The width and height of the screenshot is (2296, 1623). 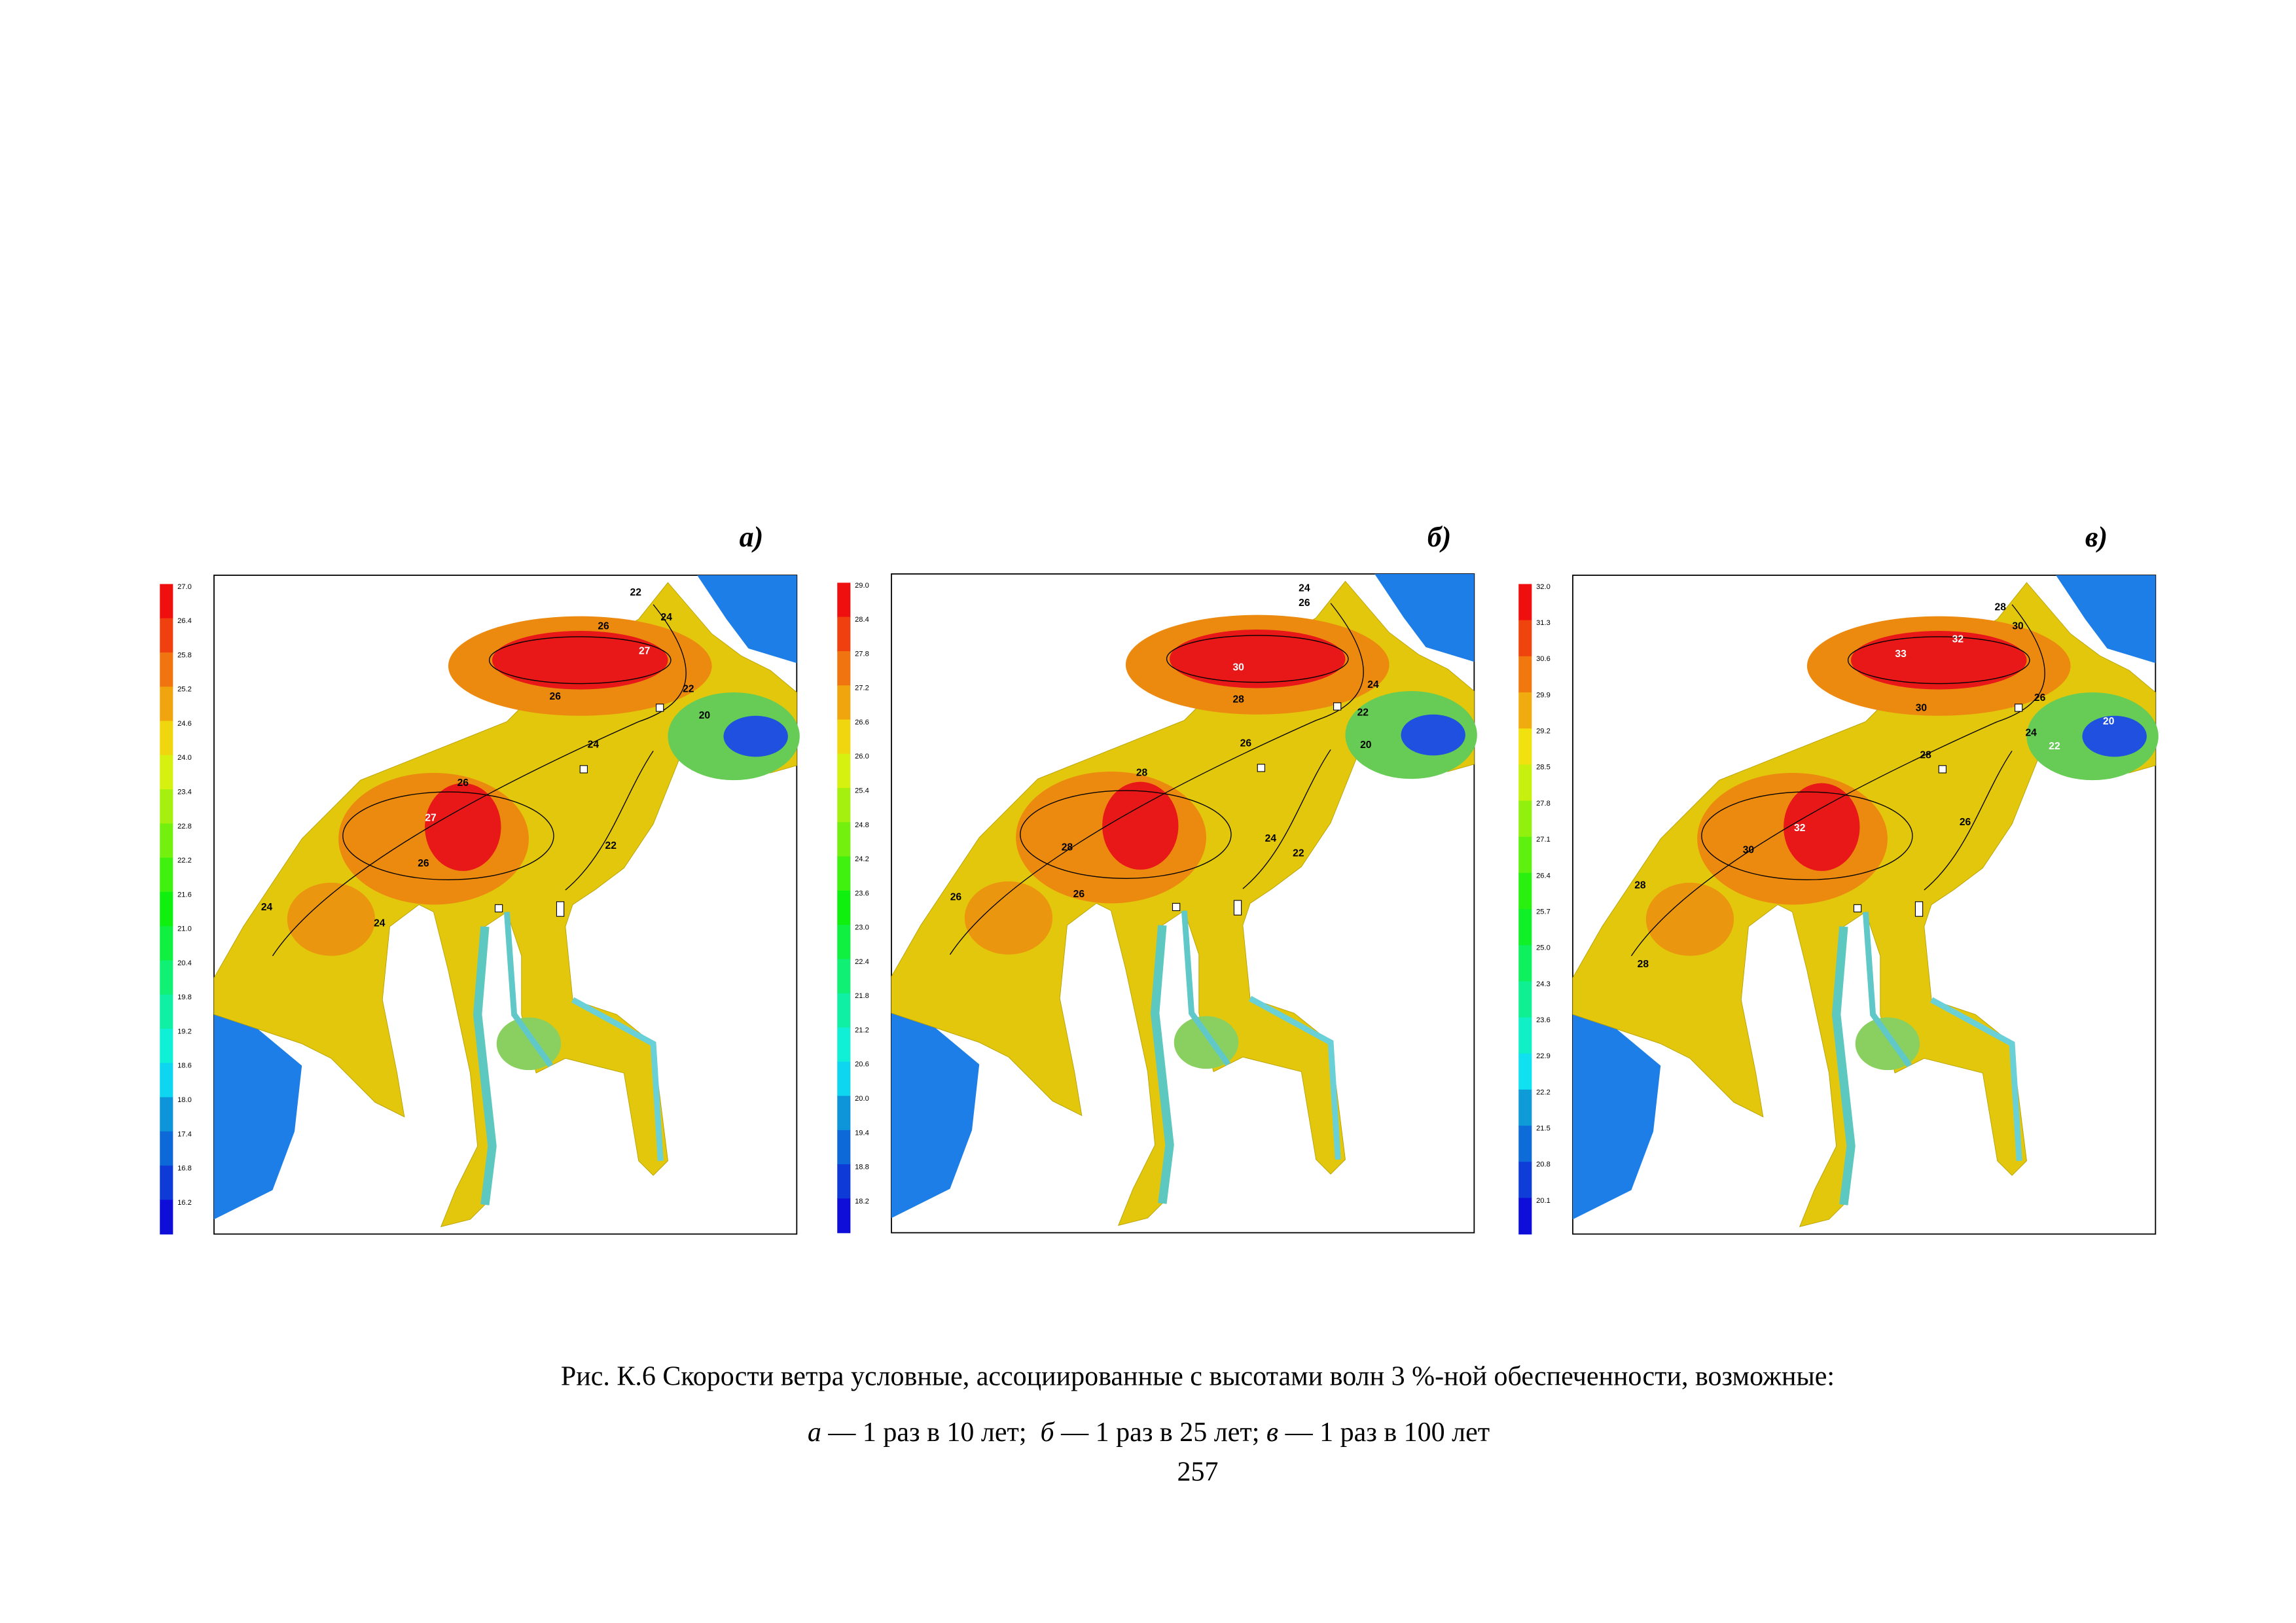 What do you see at coordinates (1543, 912) in the screenshot?
I see `legend-label: 25.7` at bounding box center [1543, 912].